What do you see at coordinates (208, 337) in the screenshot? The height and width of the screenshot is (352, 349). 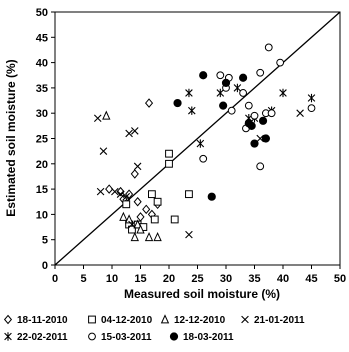 I see `legend-label: 18-03-2011` at bounding box center [208, 337].